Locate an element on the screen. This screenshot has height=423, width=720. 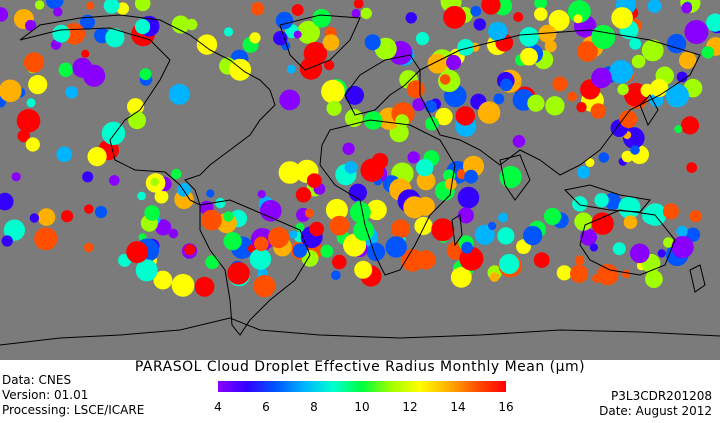
coastline-greenland is located at coordinates (320, 42).